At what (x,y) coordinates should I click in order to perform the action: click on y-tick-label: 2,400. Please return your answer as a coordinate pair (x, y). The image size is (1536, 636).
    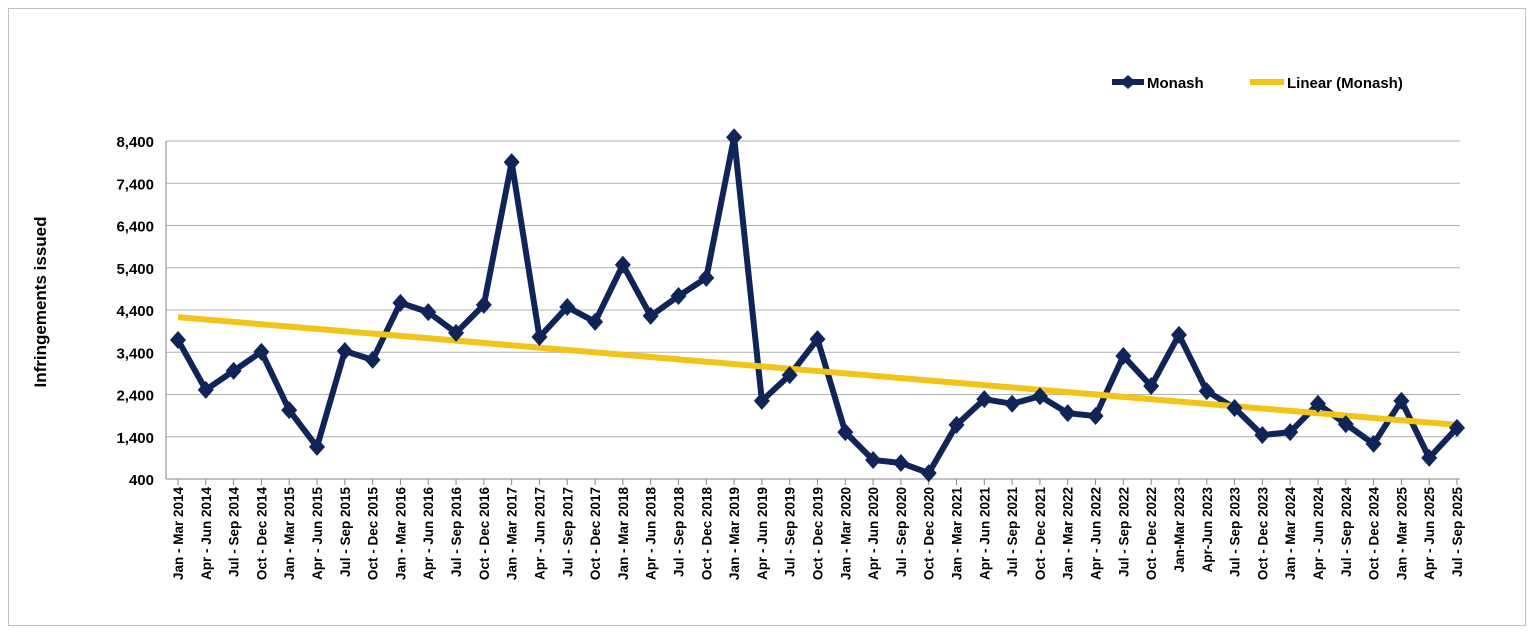
    Looking at the image, I should click on (135, 396).